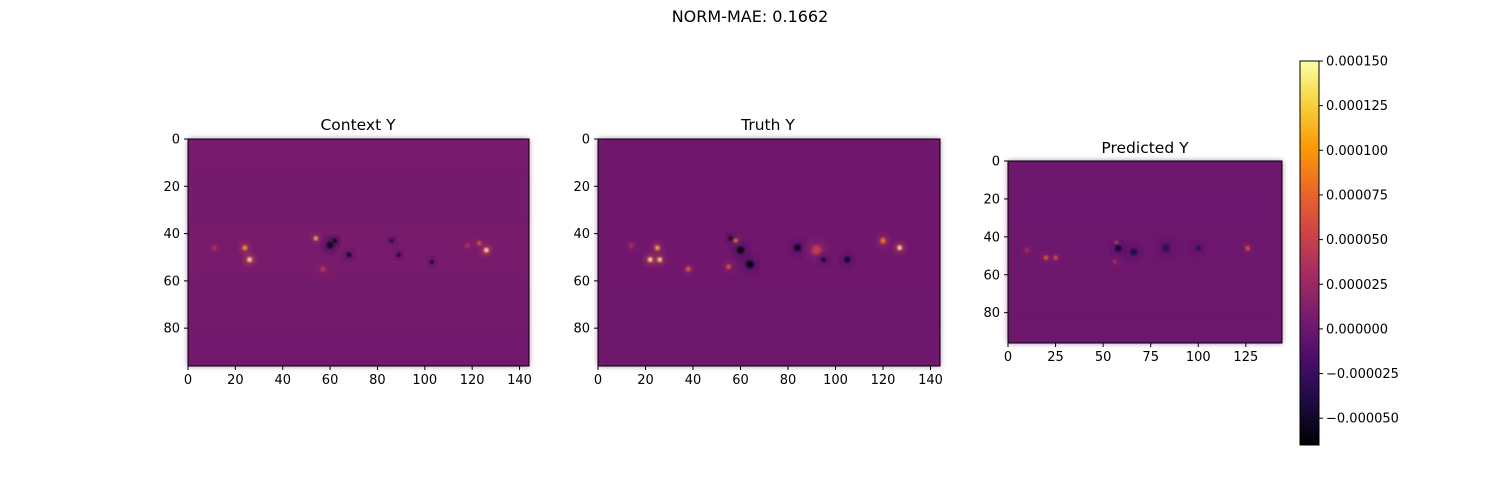 This screenshot has width=1500, height=500. What do you see at coordinates (750, 16) in the screenshot?
I see `figure-suptitle: NORM-MAE: 0.1662` at bounding box center [750, 16].